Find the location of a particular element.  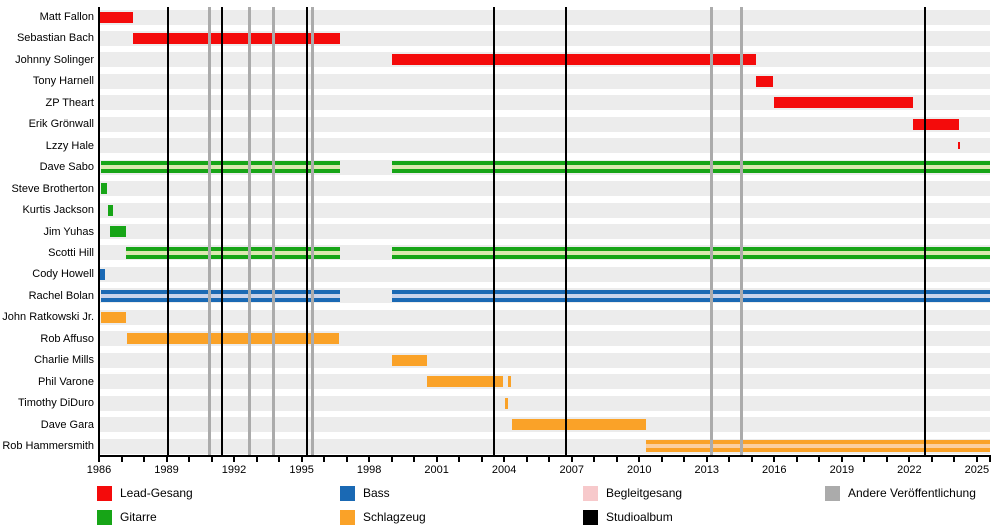

x-tick-label: 2025 is located at coordinates (977, 470).